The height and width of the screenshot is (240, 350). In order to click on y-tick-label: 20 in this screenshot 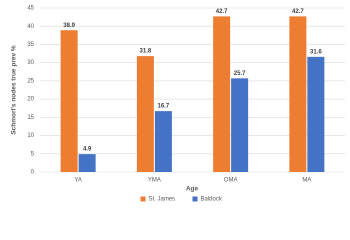, I will do `click(30, 100)`.